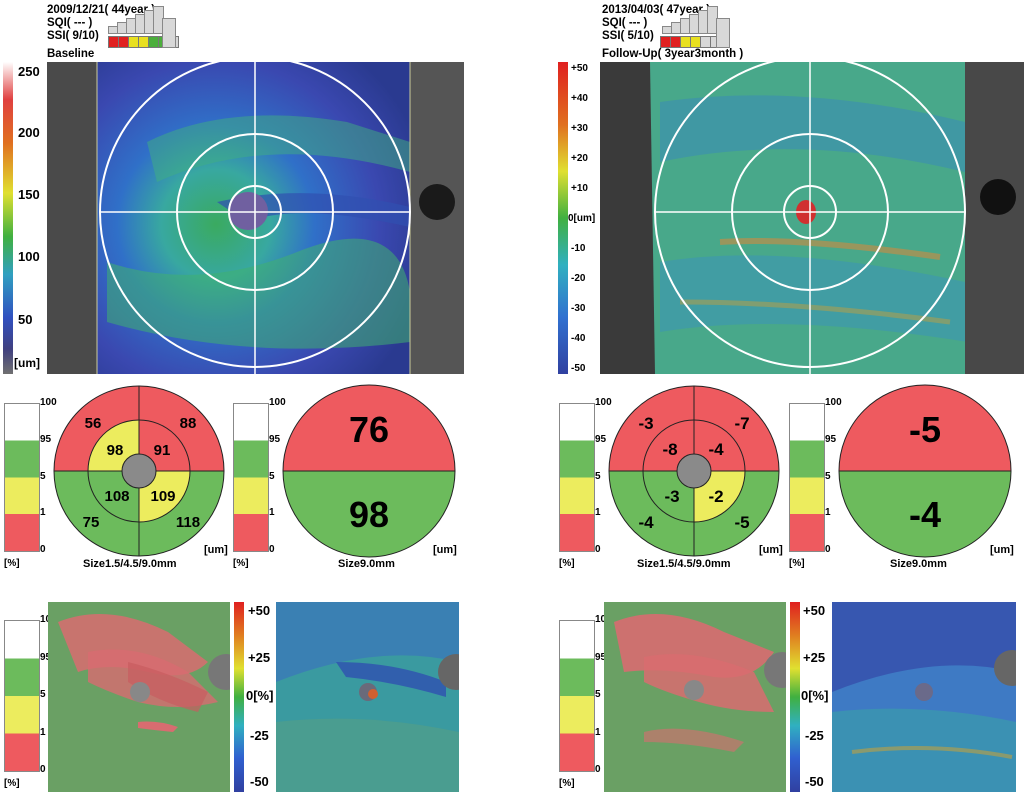 The height and width of the screenshot is (797, 1024). Describe the element at coordinates (669, 449) in the screenshot. I see `right-sector-inner-top-left: -8` at that location.